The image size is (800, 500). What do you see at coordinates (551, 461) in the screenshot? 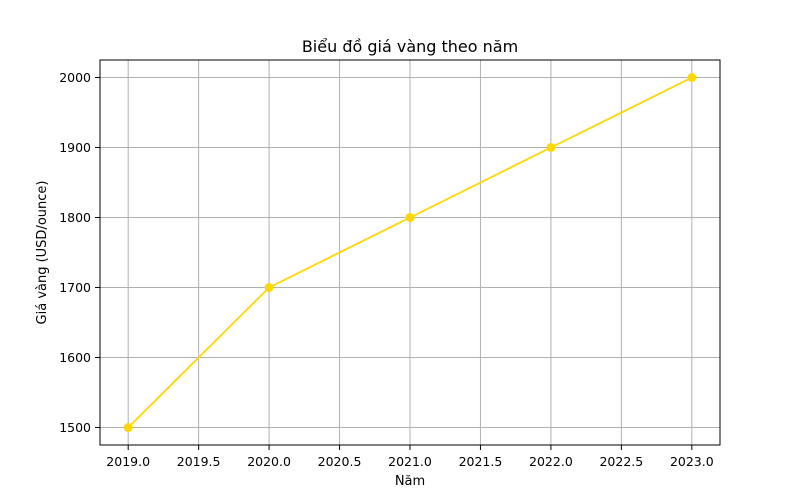
I see `x-tick-label: 2022.0` at bounding box center [551, 461].